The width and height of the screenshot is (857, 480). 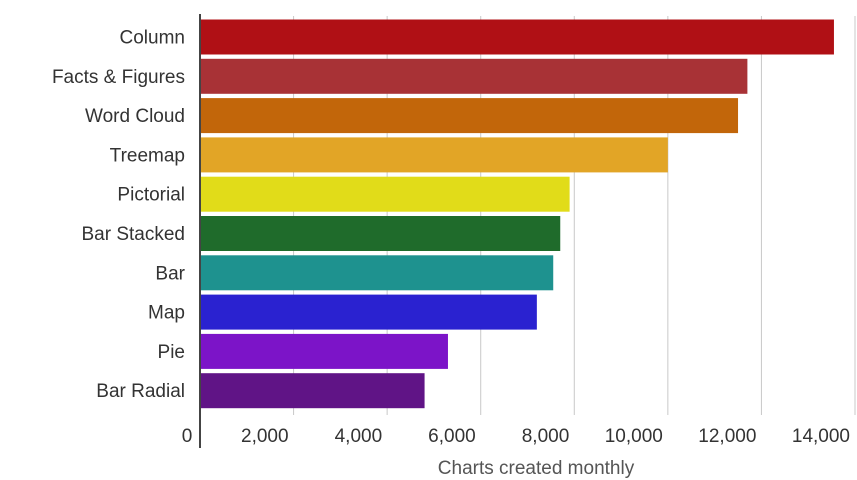 What do you see at coordinates (151, 195) in the screenshot?
I see `category-label: Pictorial` at bounding box center [151, 195].